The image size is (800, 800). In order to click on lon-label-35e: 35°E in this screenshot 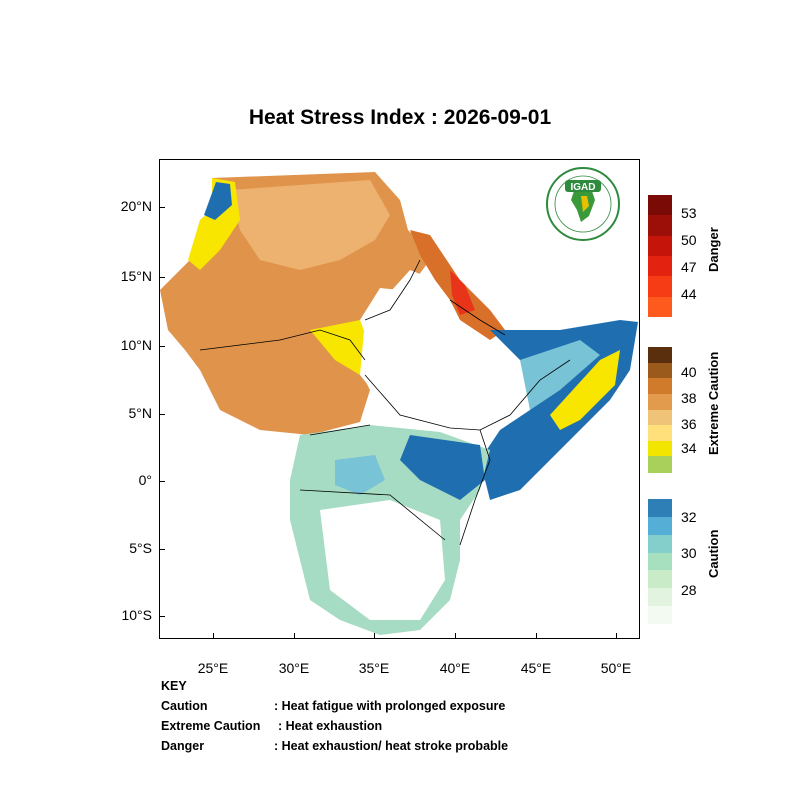, I will do `click(374, 668)`.